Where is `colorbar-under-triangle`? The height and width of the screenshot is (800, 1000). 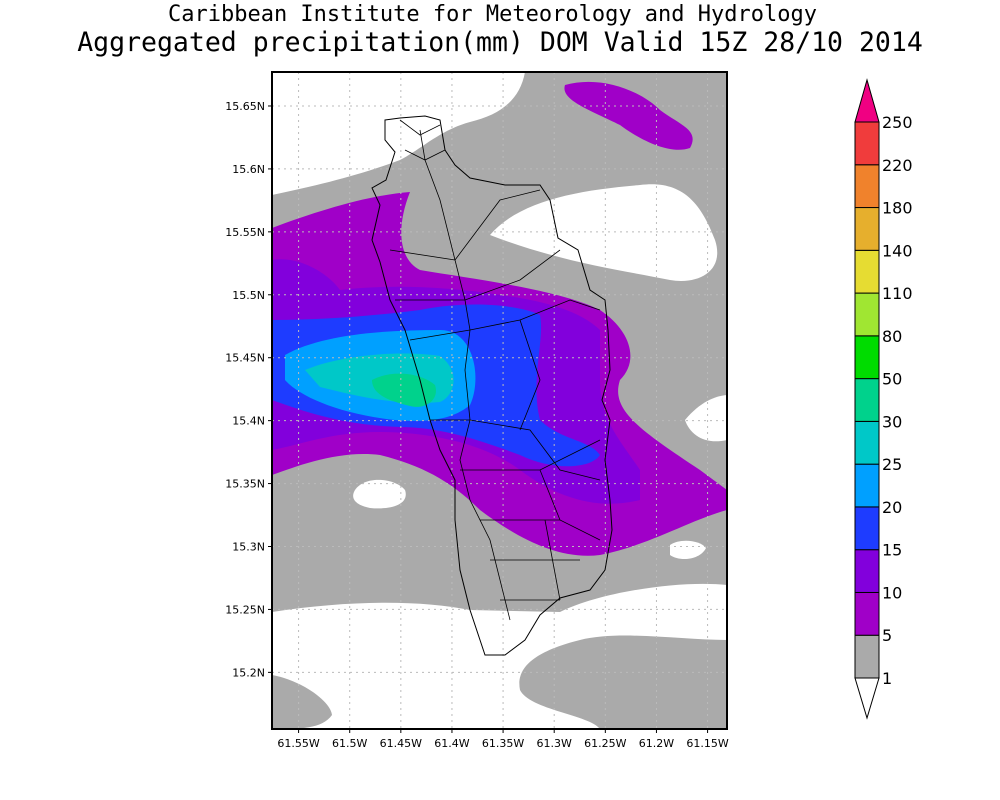 colorbar-under-triangle is located at coordinates (867, 698).